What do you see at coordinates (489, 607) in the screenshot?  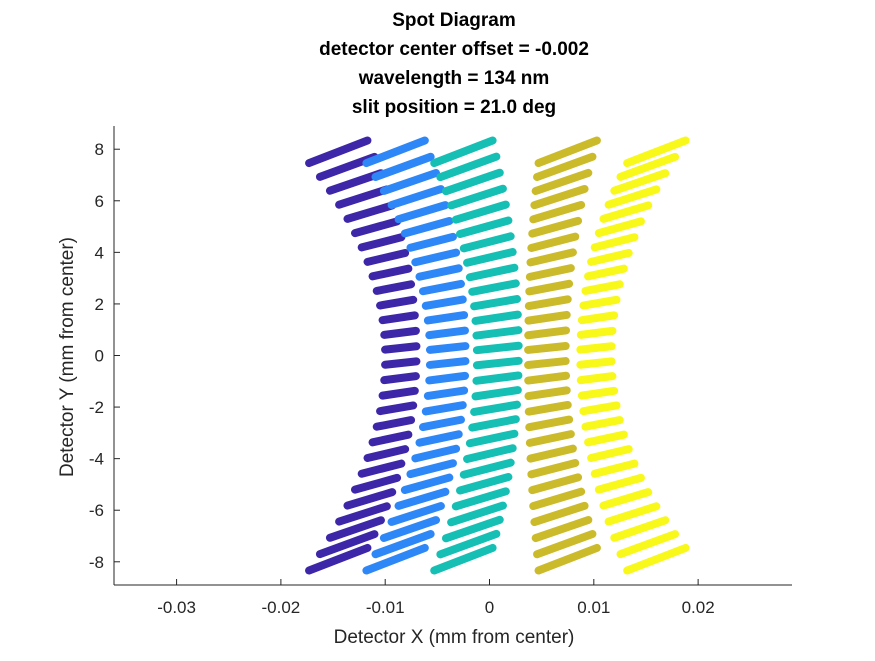 I see `x-tick-label: 0` at bounding box center [489, 607].